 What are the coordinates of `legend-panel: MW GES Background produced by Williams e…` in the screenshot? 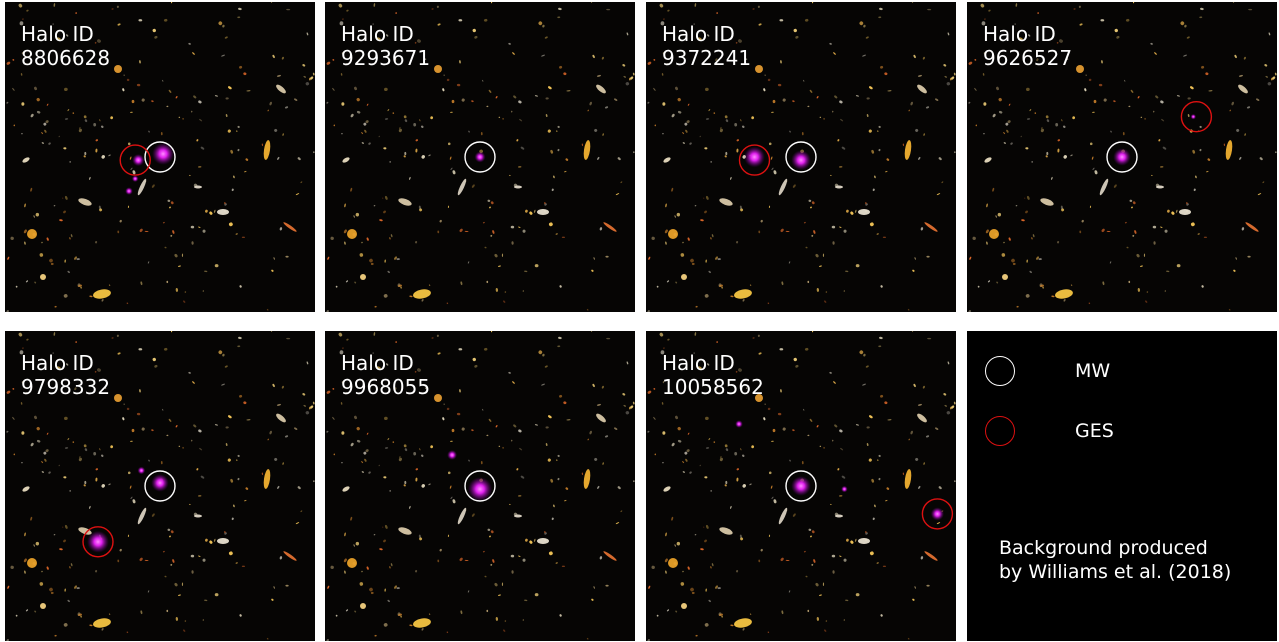 It's located at (1122, 486).